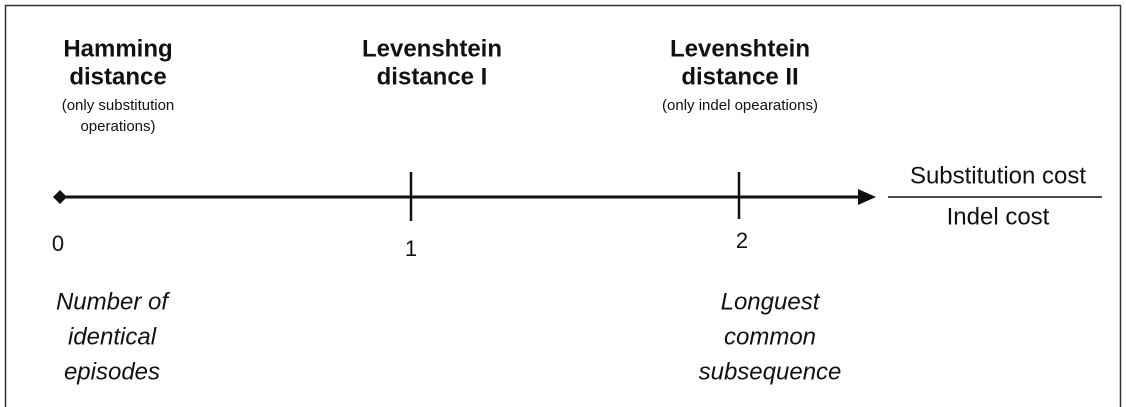 This screenshot has width=1126, height=407. Describe the element at coordinates (998, 175) in the screenshot. I see `axis-numerator: Substitution cost` at that location.